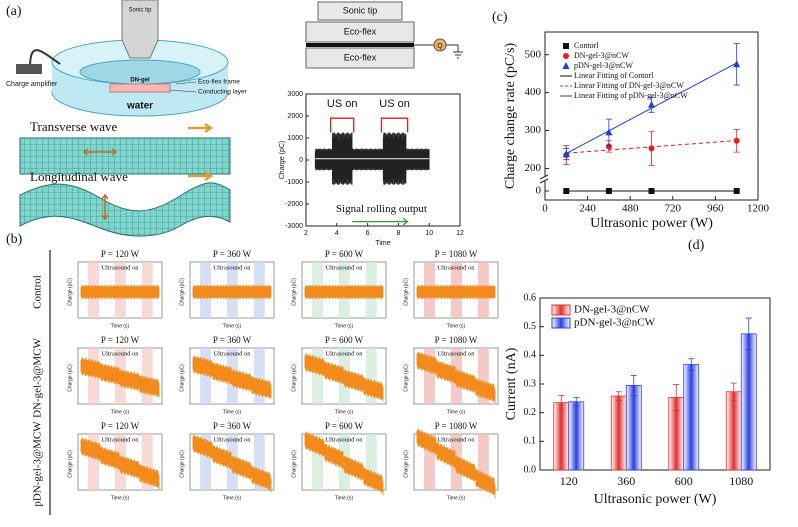 The image size is (798, 527). I want to click on y-tick-label: 200, so click(533, 168).